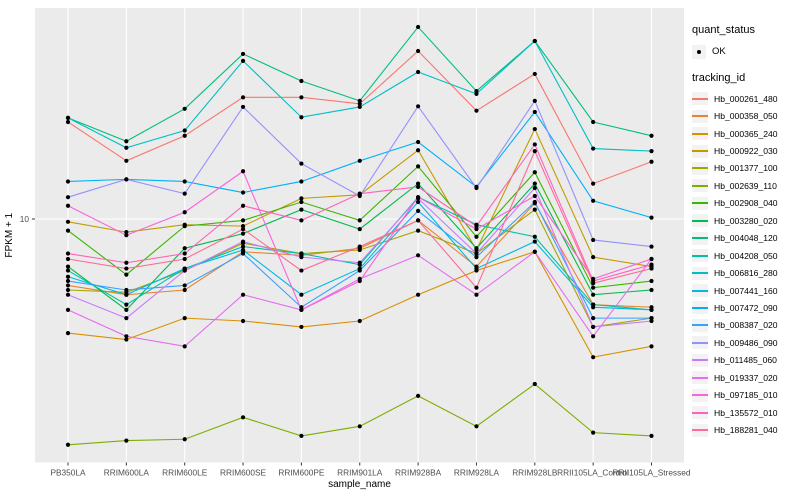 The width and height of the screenshot is (800, 500). I want to click on x-tick-label: RRII105LA_Control, so click(593, 473).